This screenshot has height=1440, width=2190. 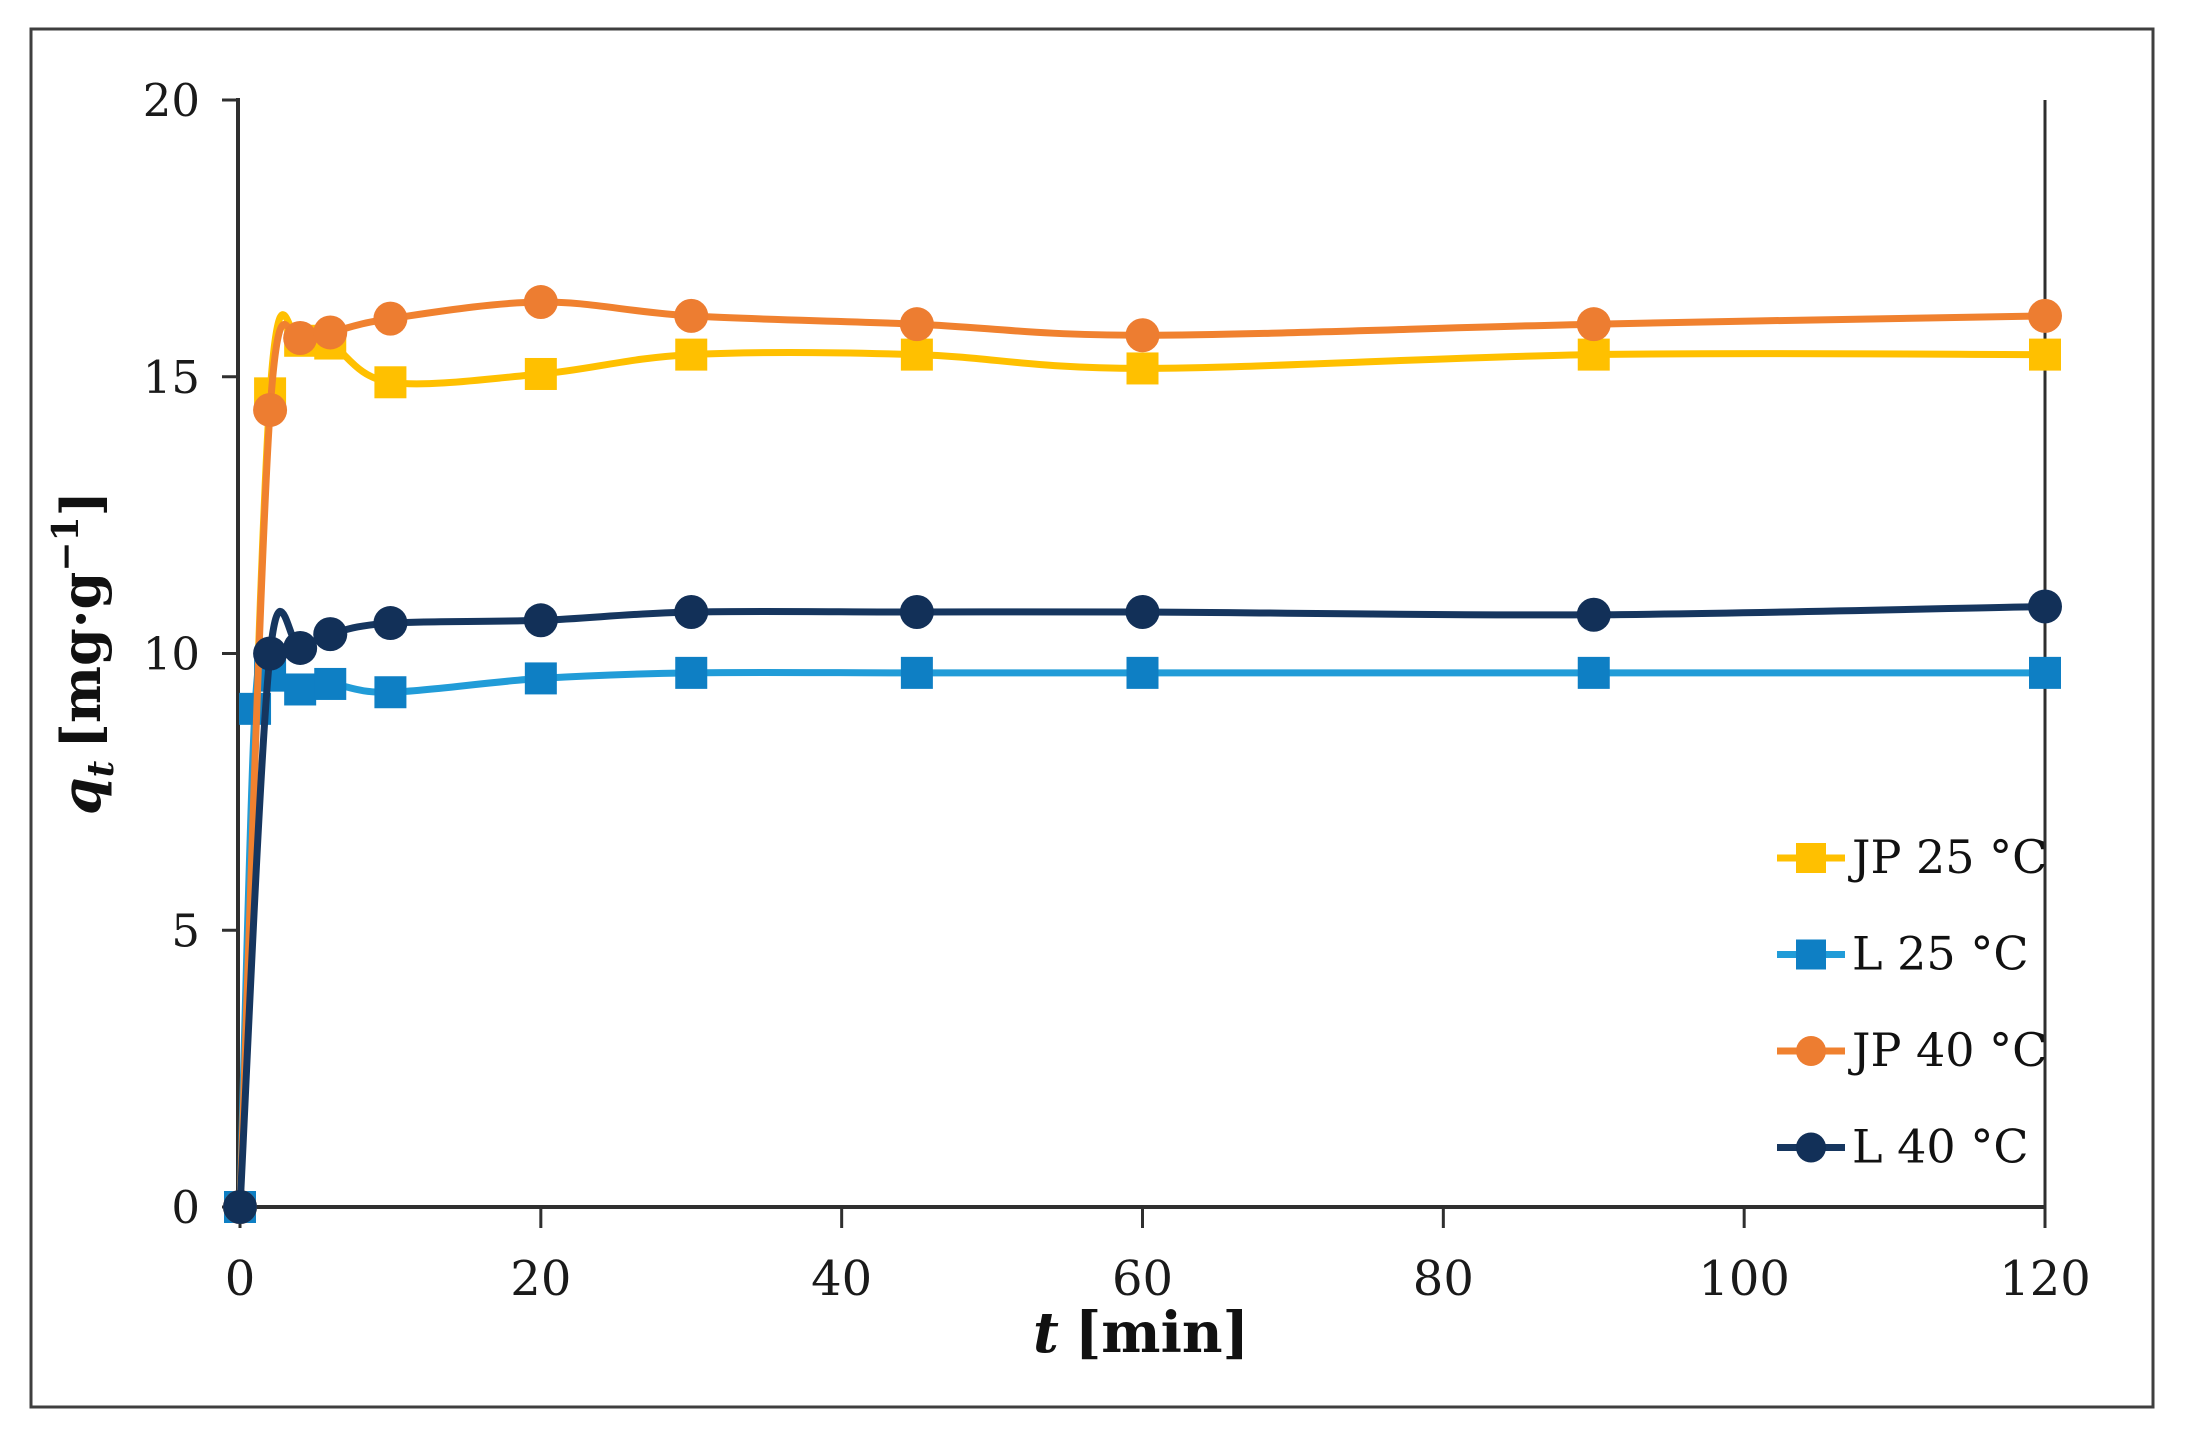 I want to click on x-tick-label-60: 60, so click(x=1142, y=1279).